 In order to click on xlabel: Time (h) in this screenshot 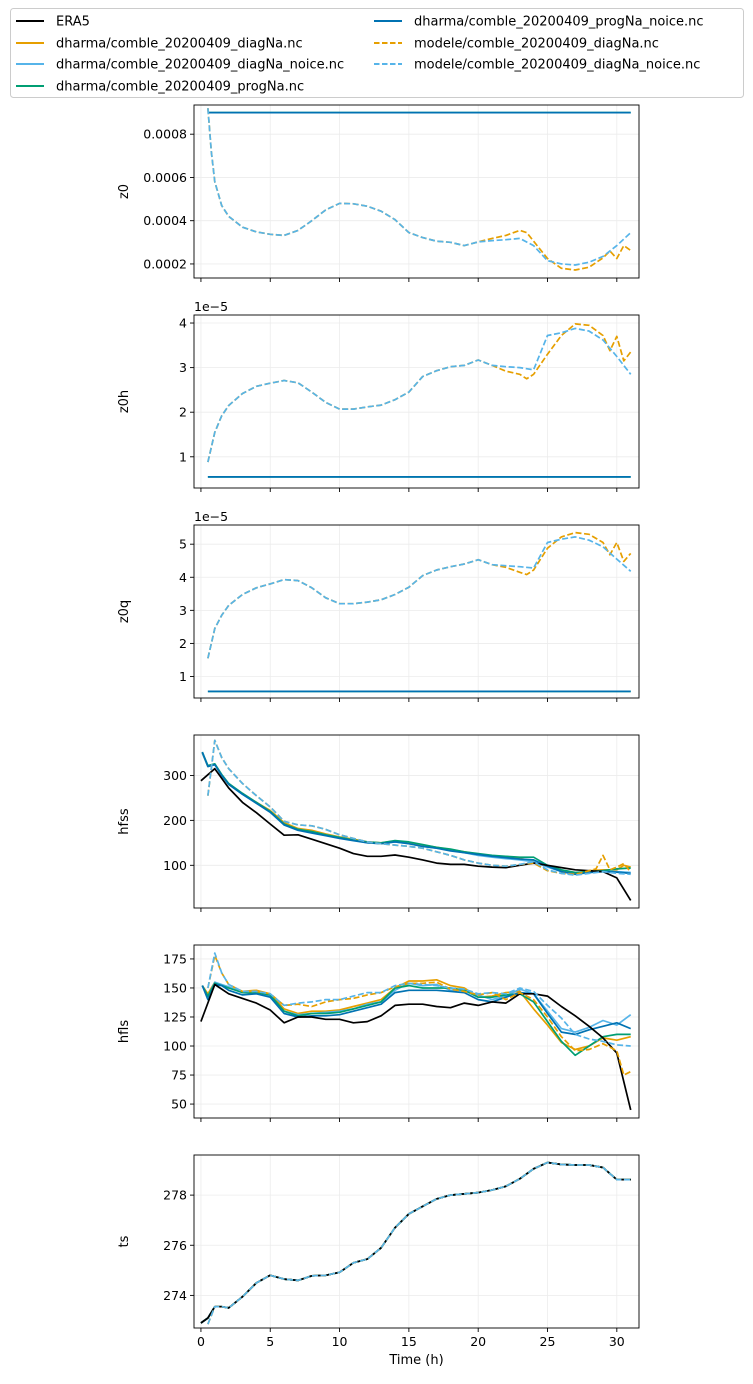, I will do `click(415, 1360)`.